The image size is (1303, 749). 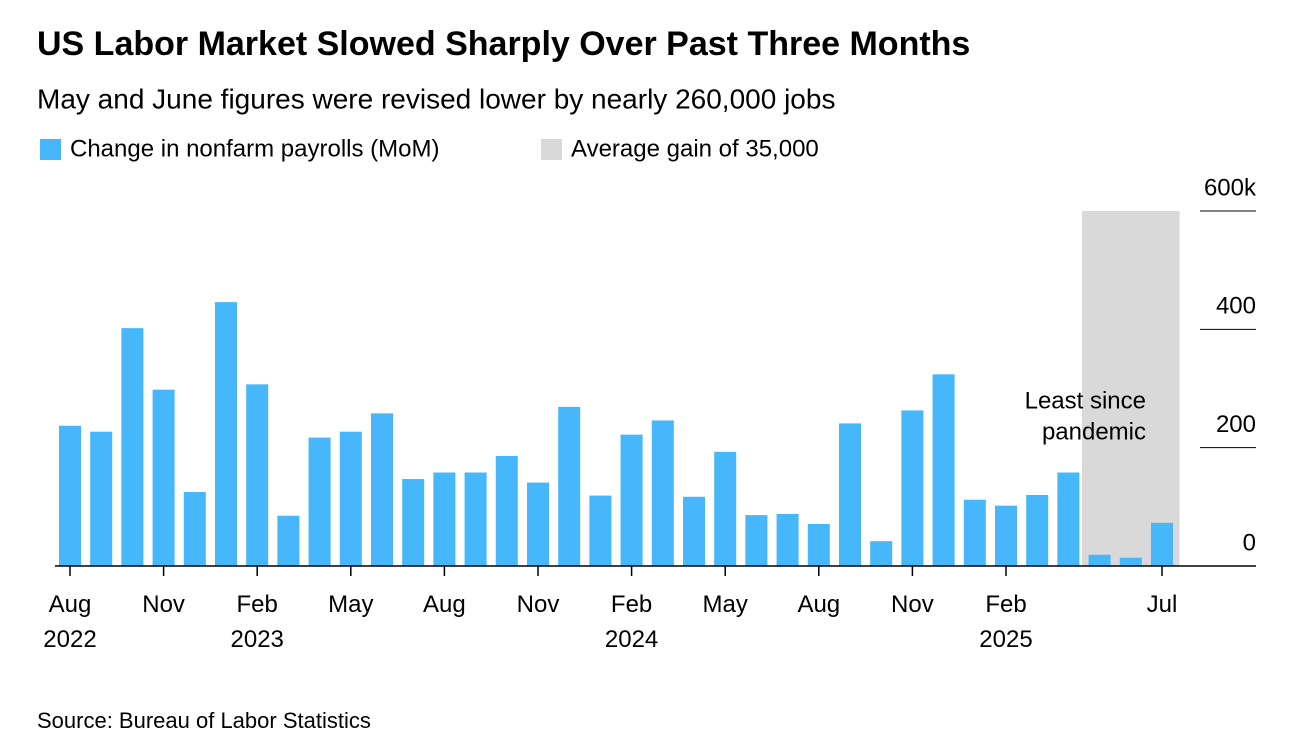 What do you see at coordinates (1005, 622) in the screenshot?
I see `x-tick-label: Feb 2025` at bounding box center [1005, 622].